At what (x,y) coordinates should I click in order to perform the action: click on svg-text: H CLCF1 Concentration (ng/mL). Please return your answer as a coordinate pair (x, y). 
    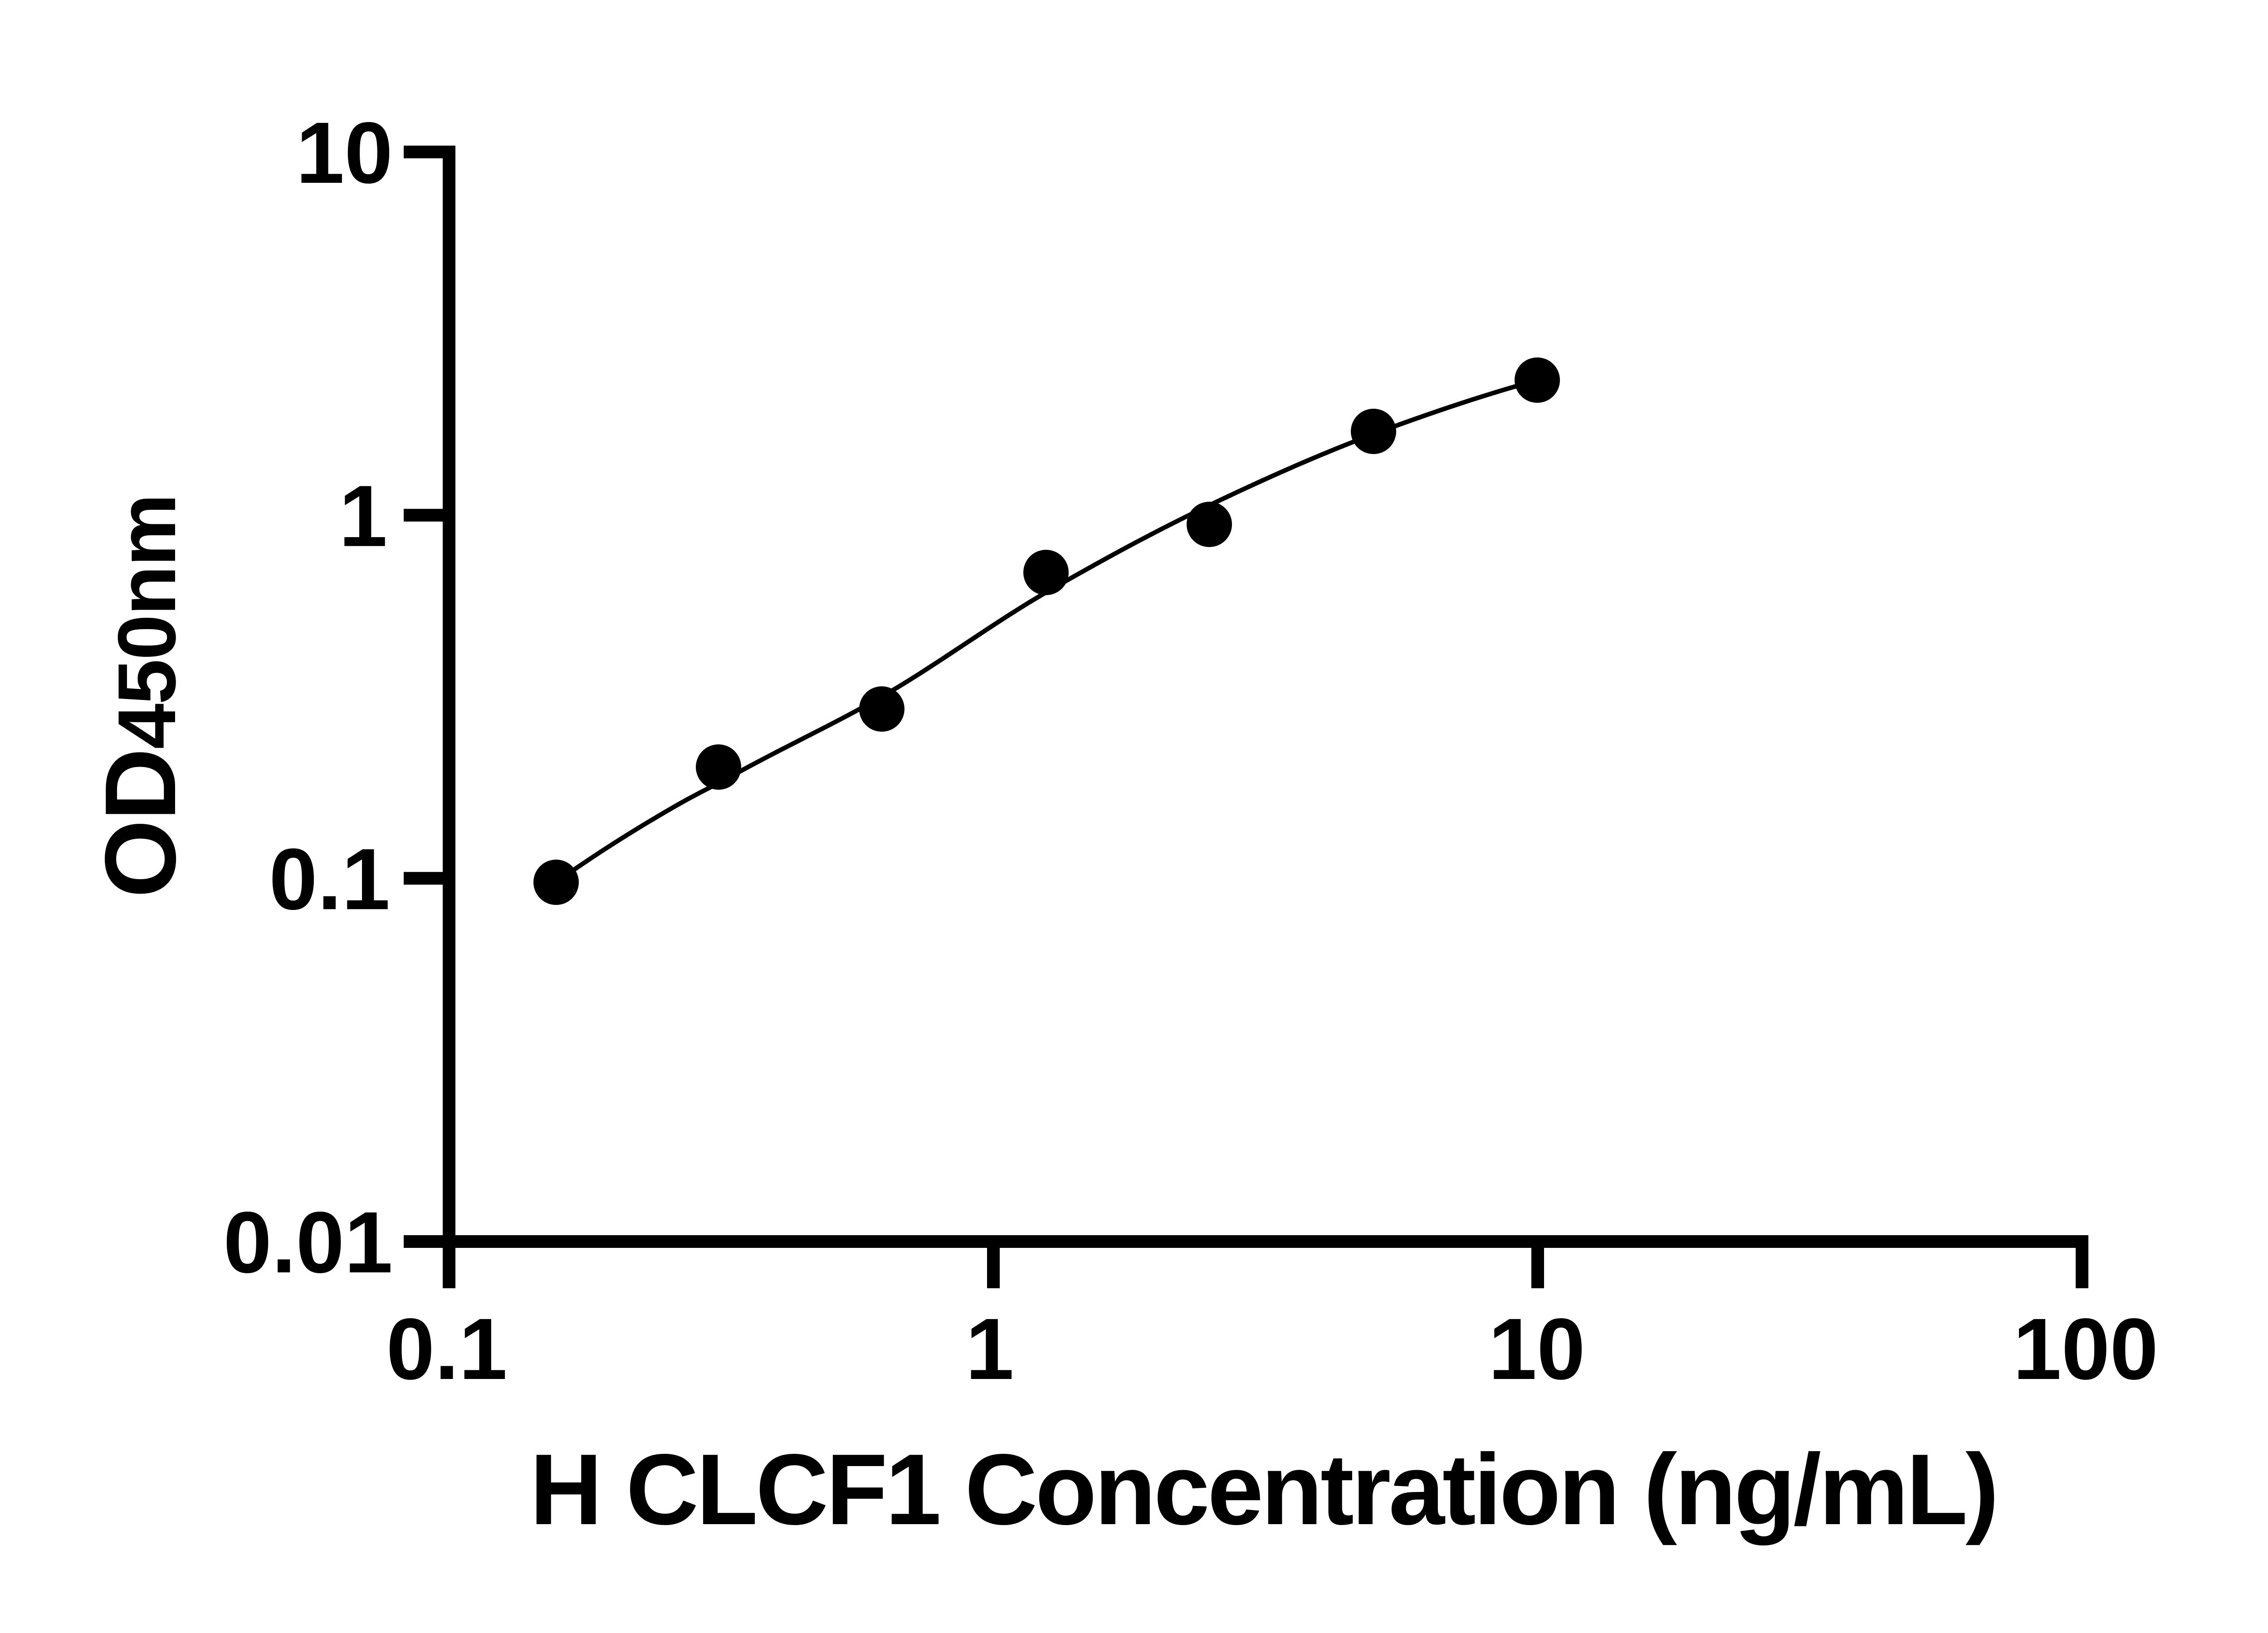
    Looking at the image, I should click on (1264, 1489).